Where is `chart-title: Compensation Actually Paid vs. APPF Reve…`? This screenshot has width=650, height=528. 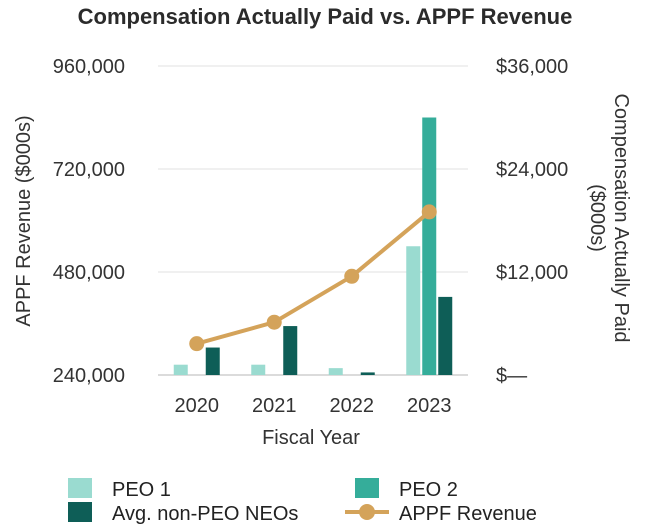 chart-title: Compensation Actually Paid vs. APPF Reve… is located at coordinates (325, 16).